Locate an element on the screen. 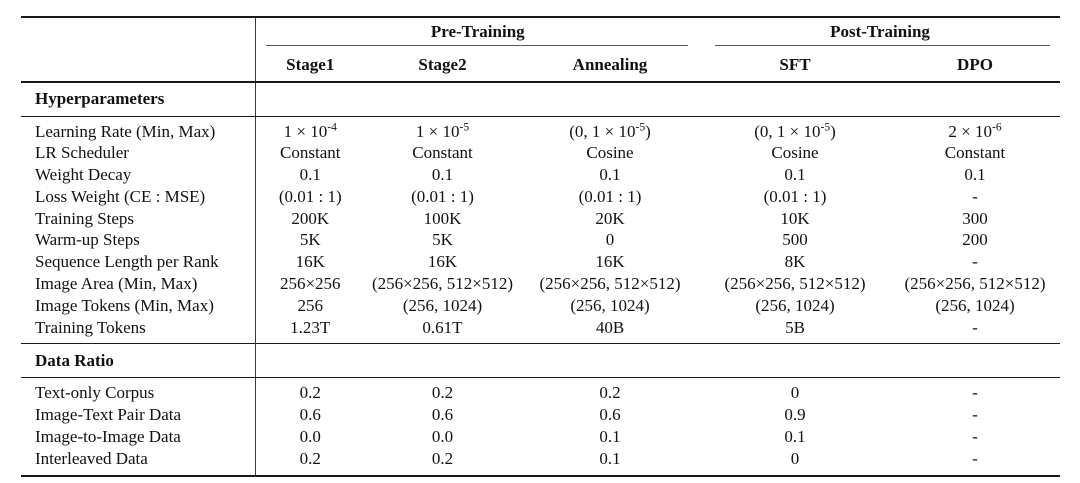 This screenshot has width=1080, height=483. section-title: Data Ratio is located at coordinates (138, 361).